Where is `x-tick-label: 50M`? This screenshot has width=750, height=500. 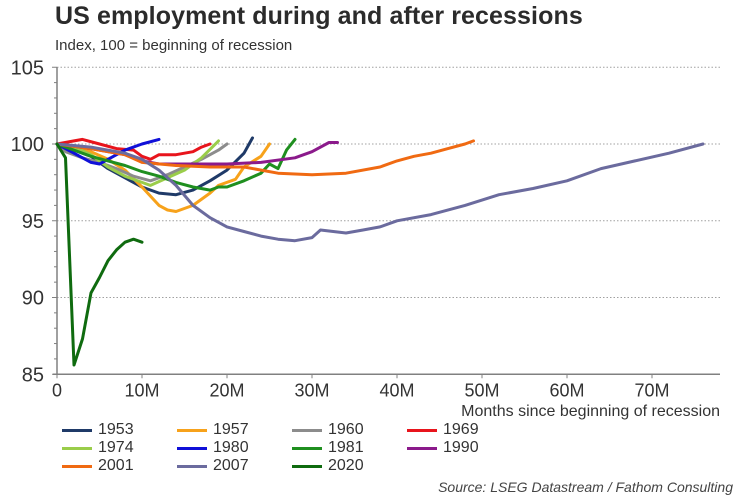
x-tick-label: 50M is located at coordinates (481, 390).